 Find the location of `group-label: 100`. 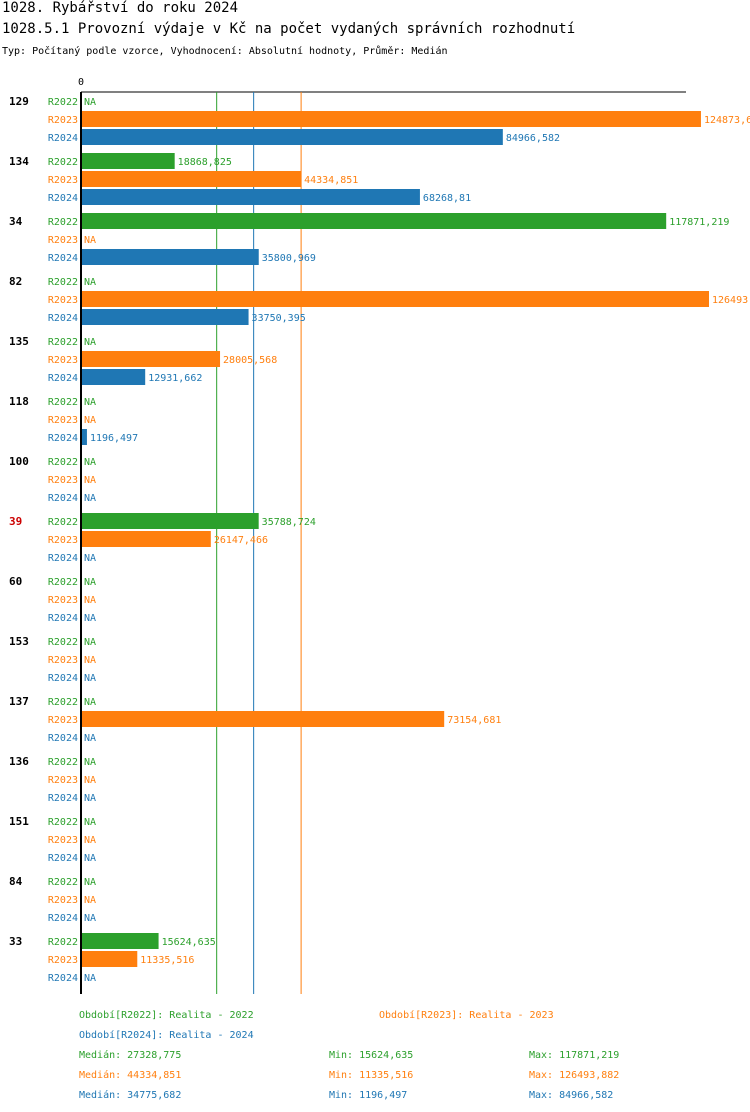

group-label: 100 is located at coordinates (19, 461).